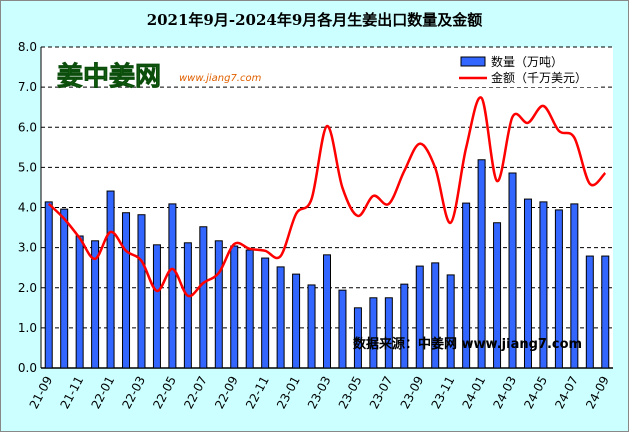 The width and height of the screenshot is (629, 432). Describe the element at coordinates (27, 87) in the screenshot. I see `y-tick-label: 7.0` at that location.